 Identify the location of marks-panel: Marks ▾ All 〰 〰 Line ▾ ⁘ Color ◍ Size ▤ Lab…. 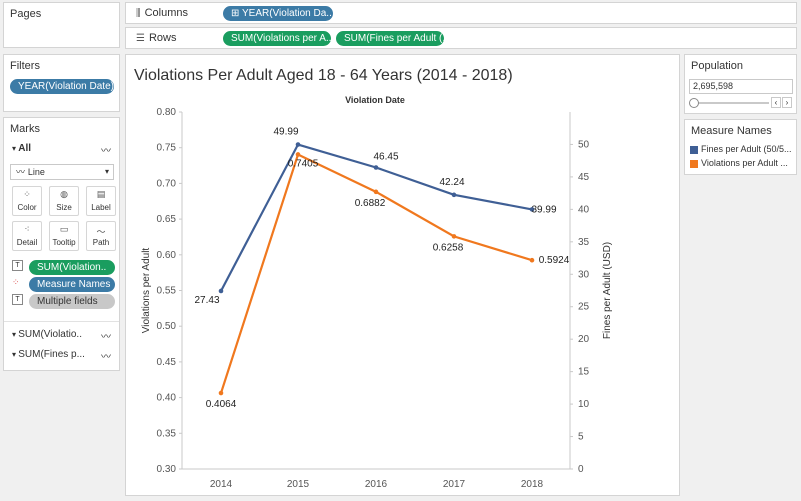
(61, 244).